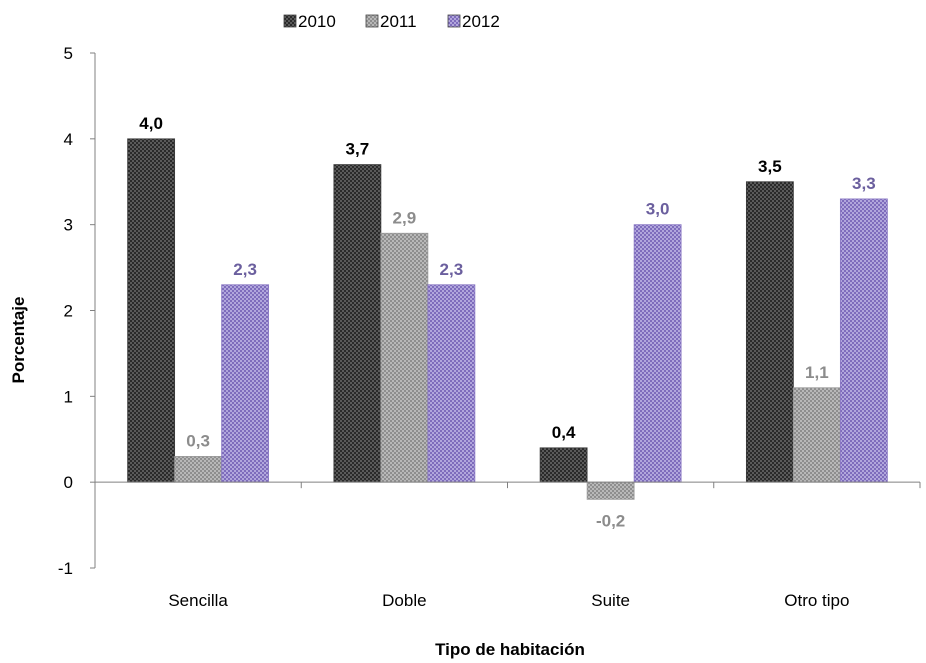 The height and width of the screenshot is (663, 926). Describe the element at coordinates (65, 568) in the screenshot. I see `y-tick-label: -1` at that location.